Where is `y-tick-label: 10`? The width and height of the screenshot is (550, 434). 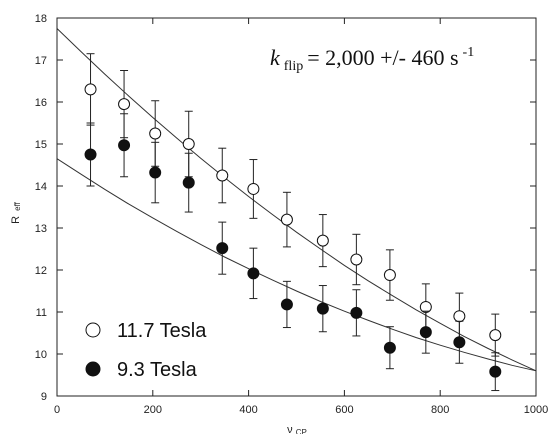 y-tick-label: 10 is located at coordinates (41, 355).